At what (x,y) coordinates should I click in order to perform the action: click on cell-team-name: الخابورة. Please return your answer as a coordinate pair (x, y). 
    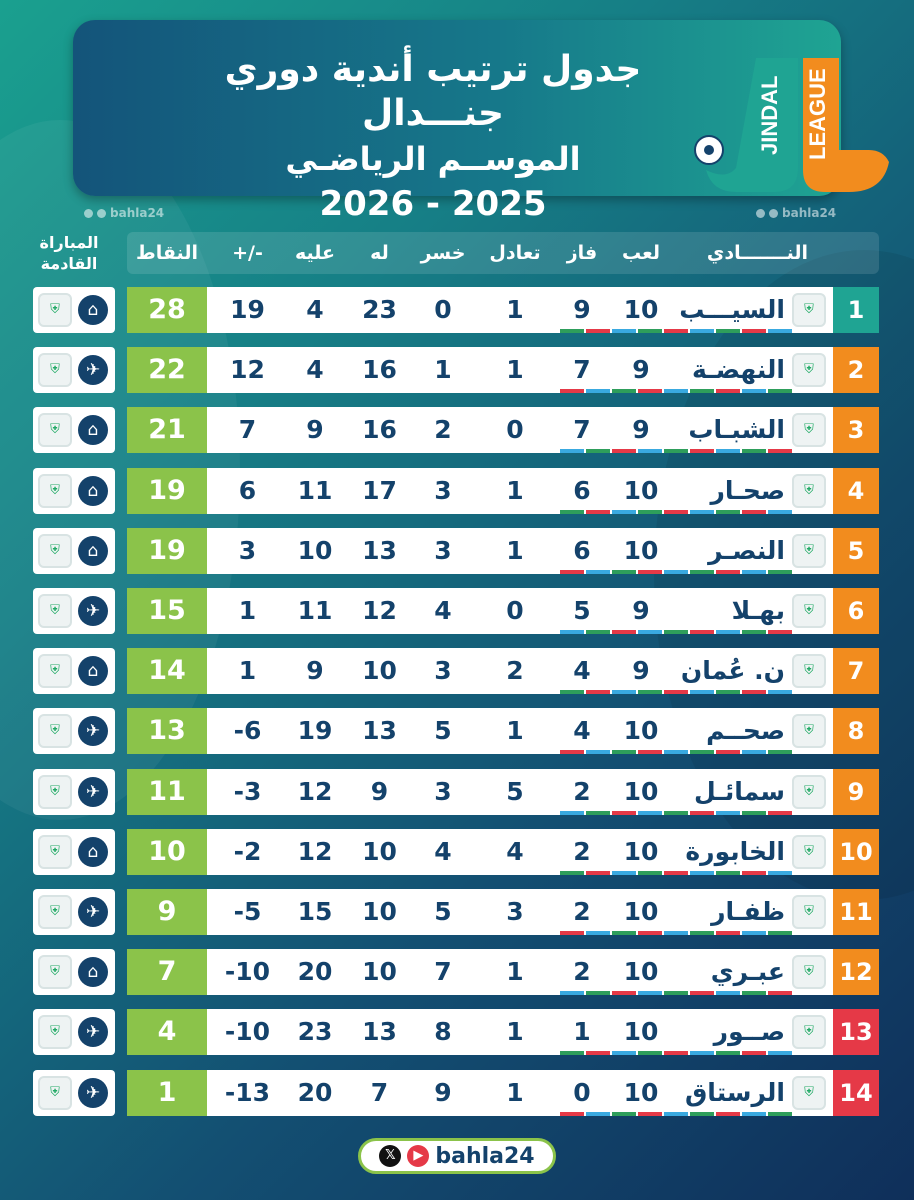
    Looking at the image, I should click on (735, 851).